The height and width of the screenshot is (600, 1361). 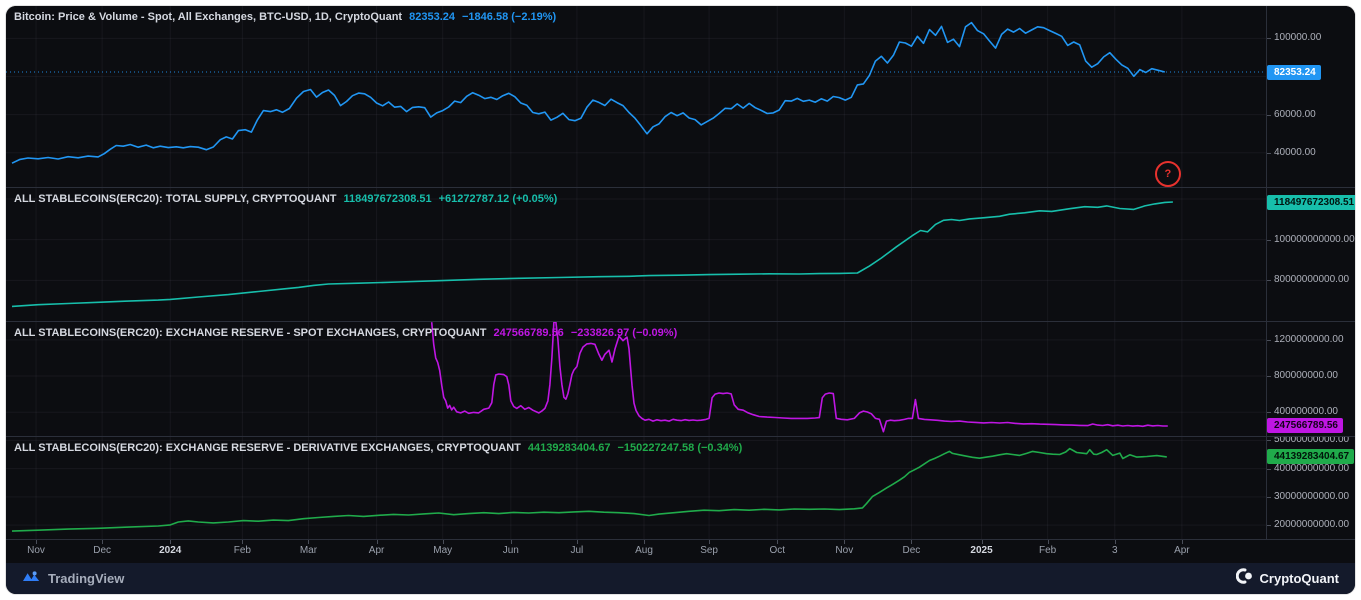 What do you see at coordinates (443, 550) in the screenshot?
I see `time-axis-label: May` at bounding box center [443, 550].